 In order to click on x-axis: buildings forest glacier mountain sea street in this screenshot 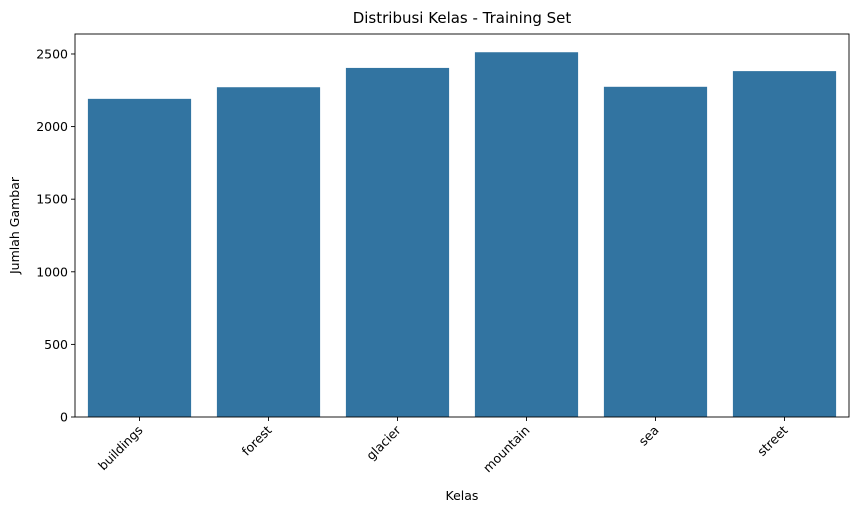, I will do `click(443, 446)`.